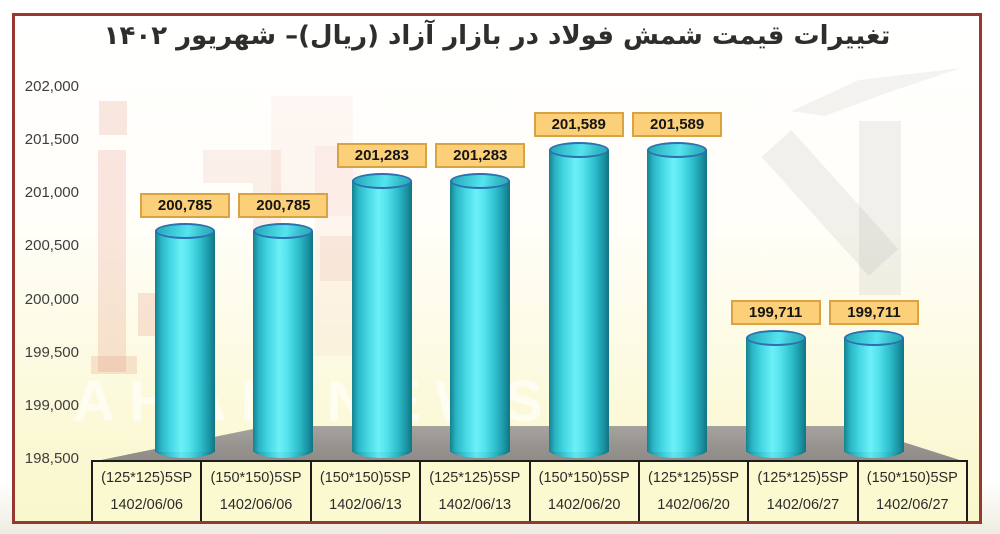 The width and height of the screenshot is (1000, 534). What do you see at coordinates (51, 299) in the screenshot?
I see `y-tick-label: 200,000` at bounding box center [51, 299].